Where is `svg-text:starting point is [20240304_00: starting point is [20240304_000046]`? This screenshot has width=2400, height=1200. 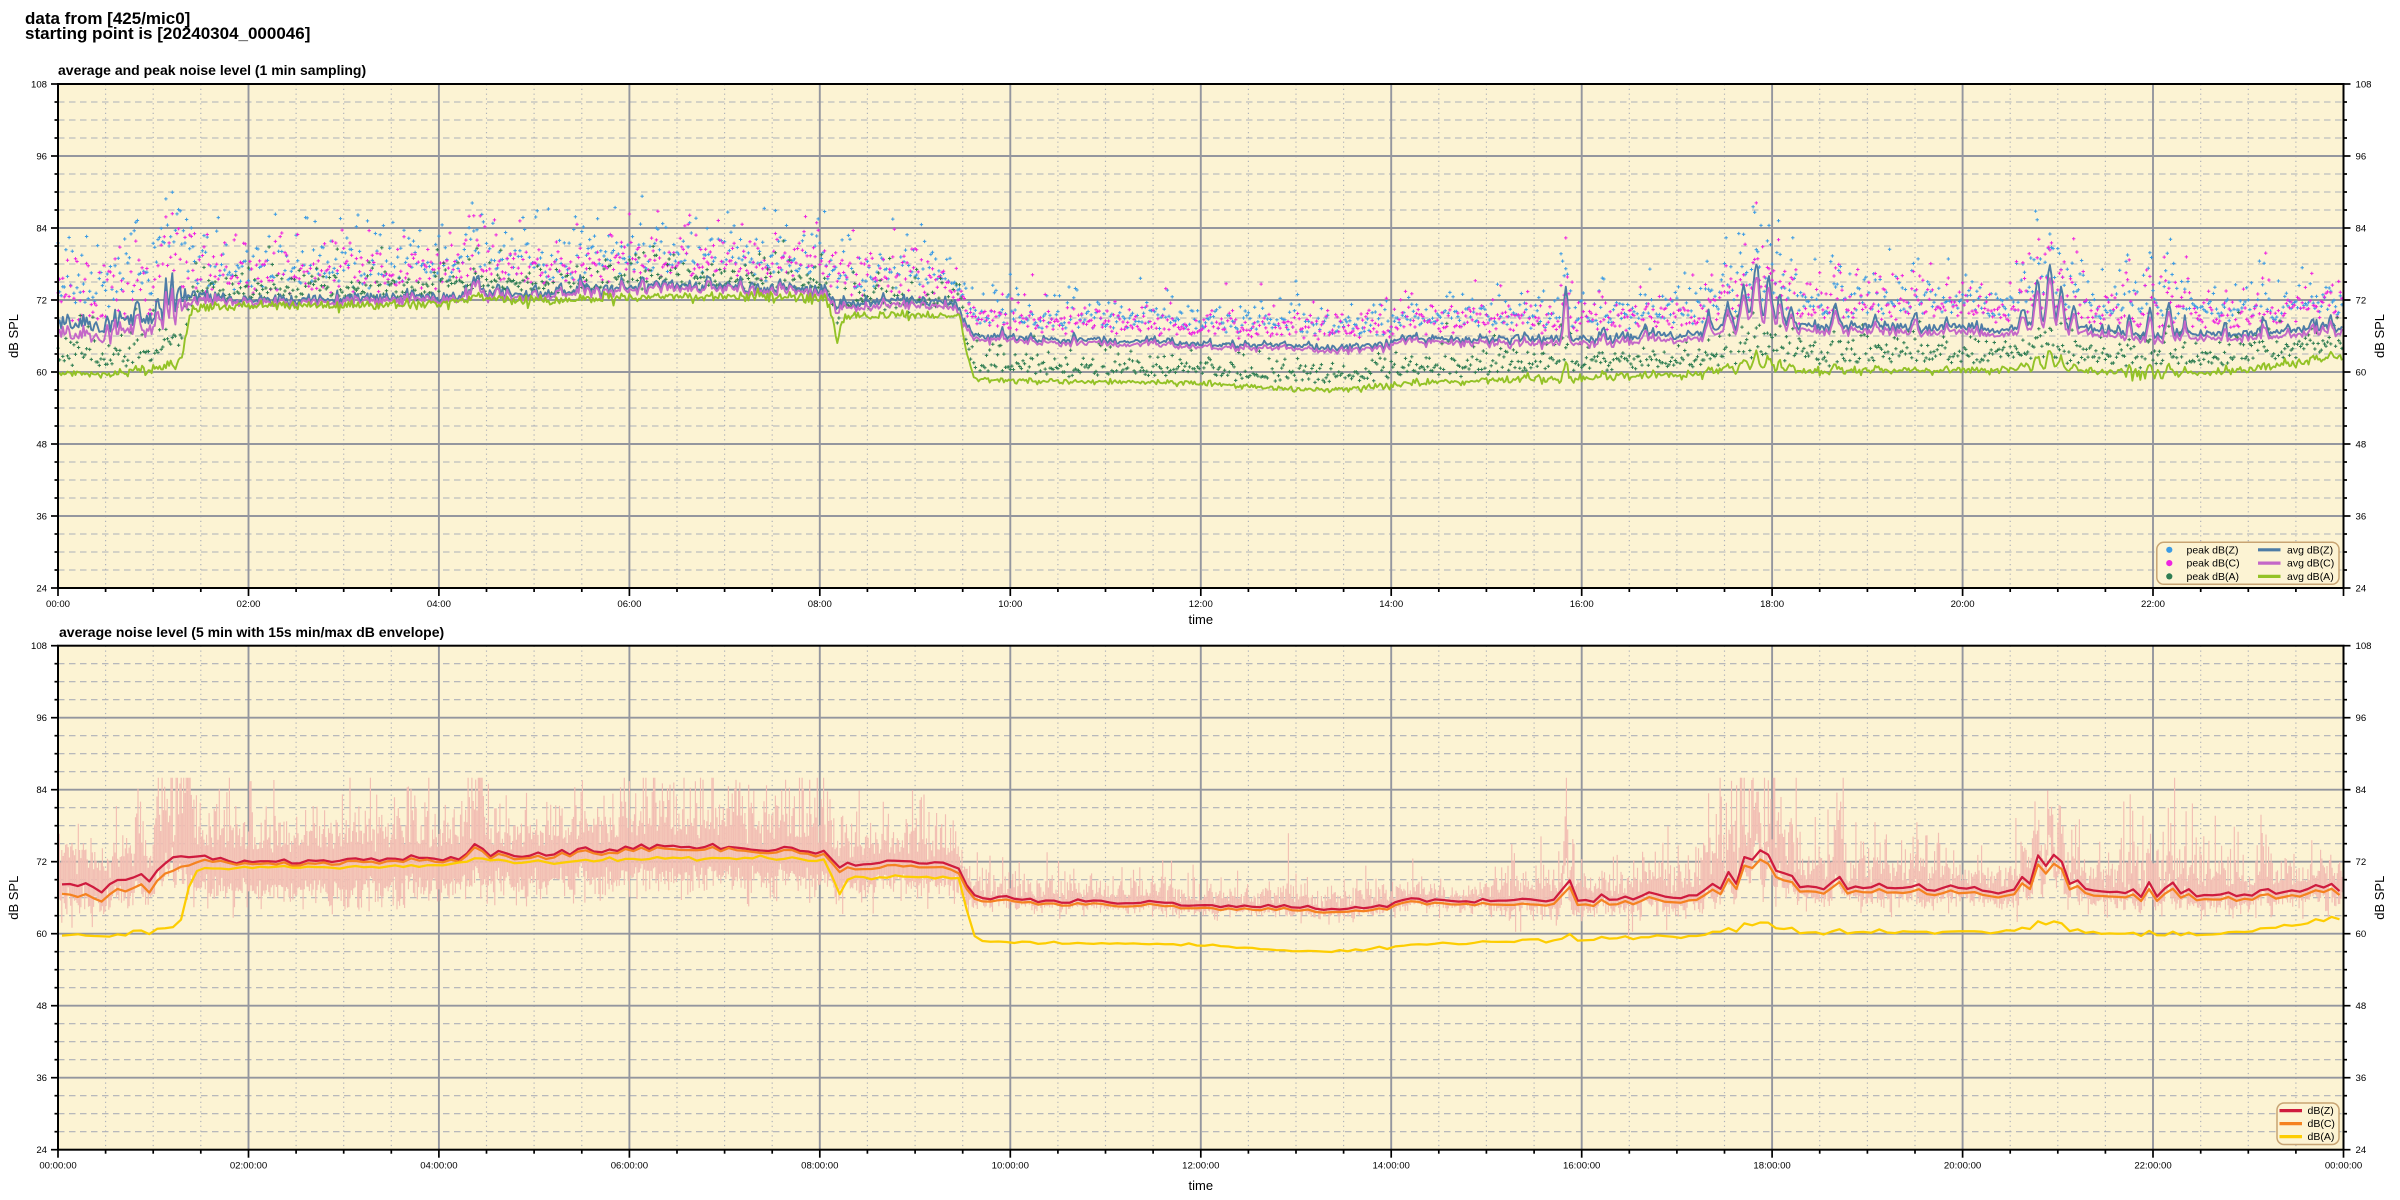 svg-text:starting point is [20240304_00: starting point is [20240304_000046] is located at coordinates (167, 33).